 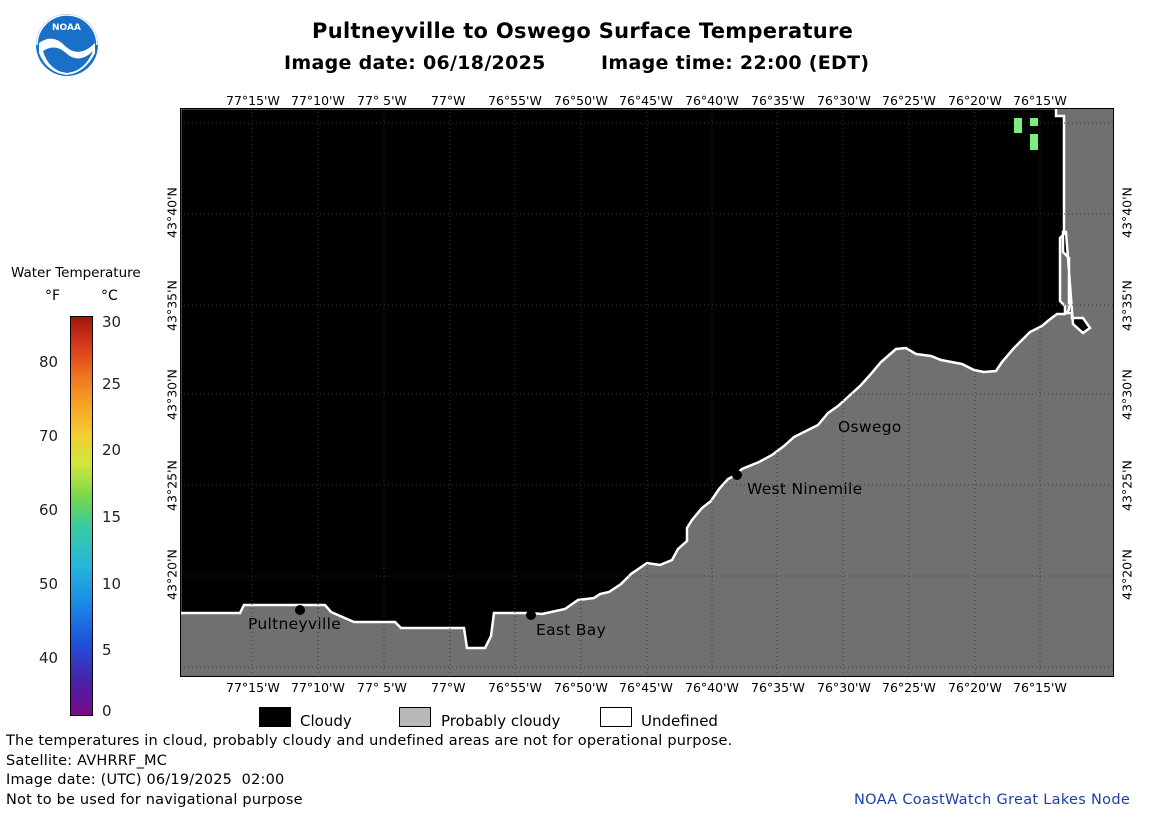 What do you see at coordinates (382, 100) in the screenshot?
I see `lon-label-top: 77° 5'W` at bounding box center [382, 100].